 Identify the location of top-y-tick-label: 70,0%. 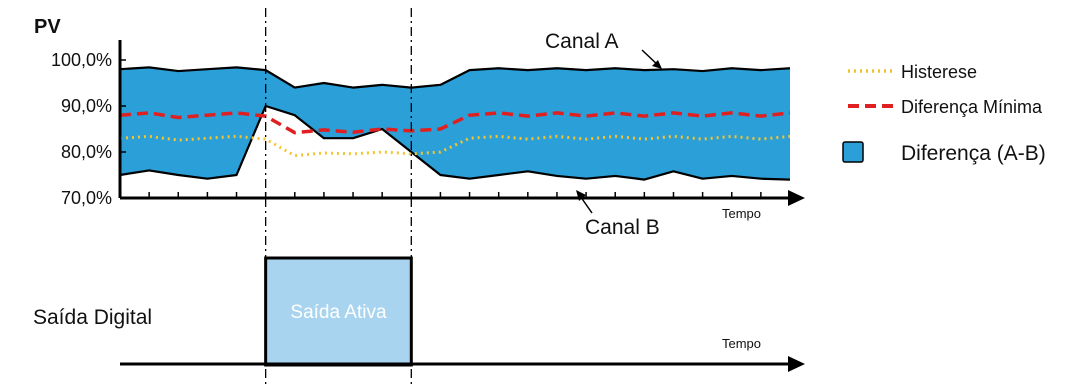
(86, 198).